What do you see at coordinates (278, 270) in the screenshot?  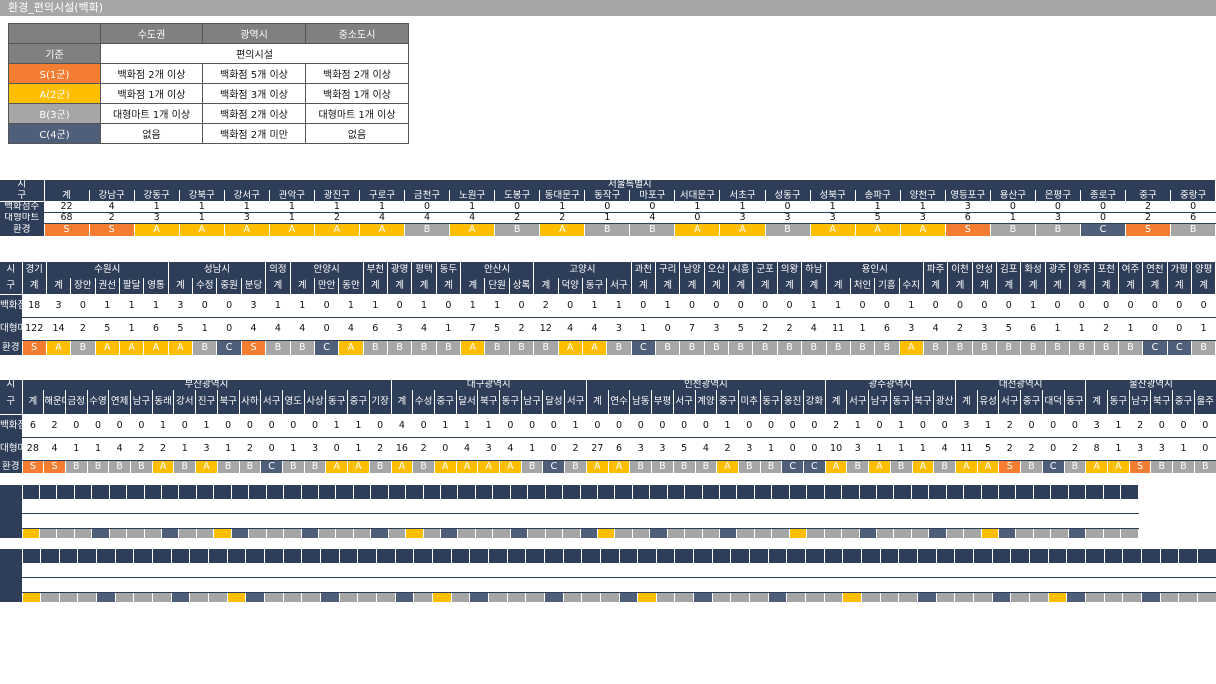 I see `city-header: 의정` at bounding box center [278, 270].